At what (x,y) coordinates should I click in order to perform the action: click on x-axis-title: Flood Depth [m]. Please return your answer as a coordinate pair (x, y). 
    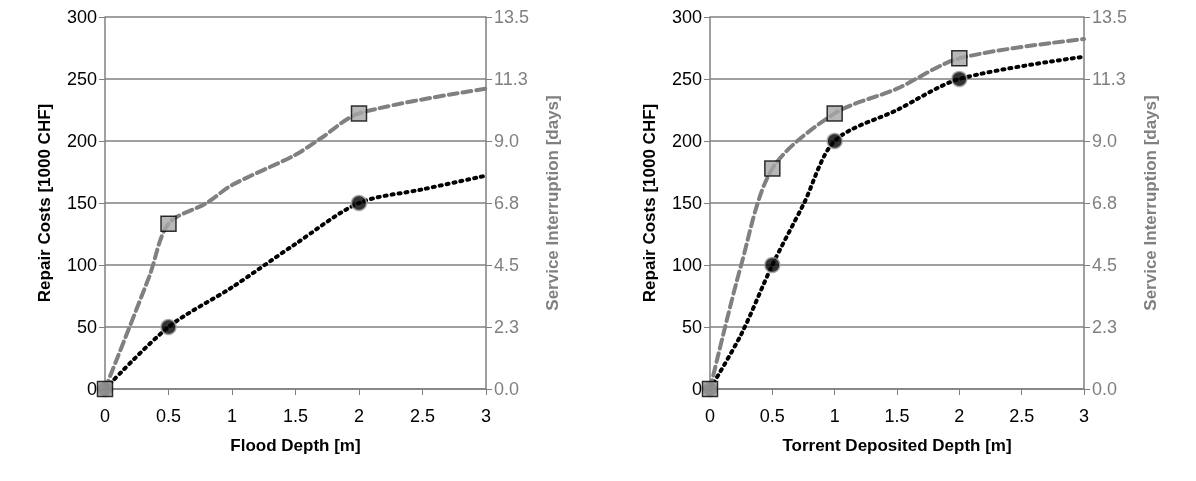
    Looking at the image, I should click on (295, 445).